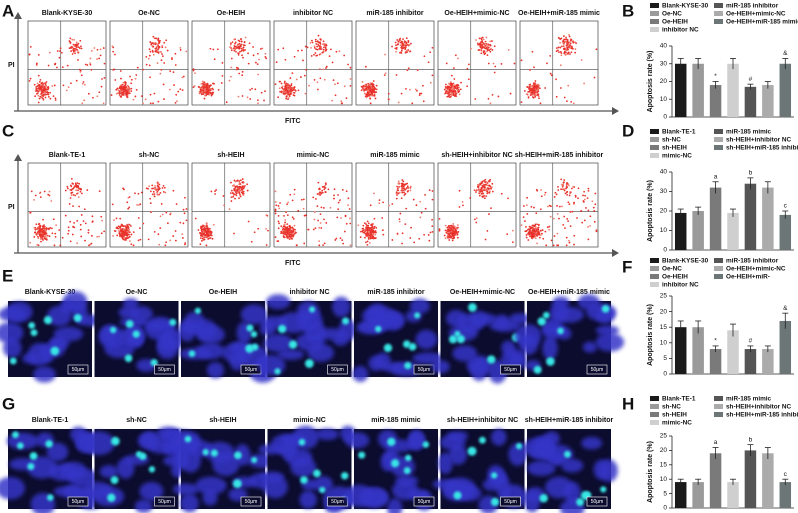  What do you see at coordinates (231, 205) in the screenshot?
I see `flow-plot` at bounding box center [231, 205].